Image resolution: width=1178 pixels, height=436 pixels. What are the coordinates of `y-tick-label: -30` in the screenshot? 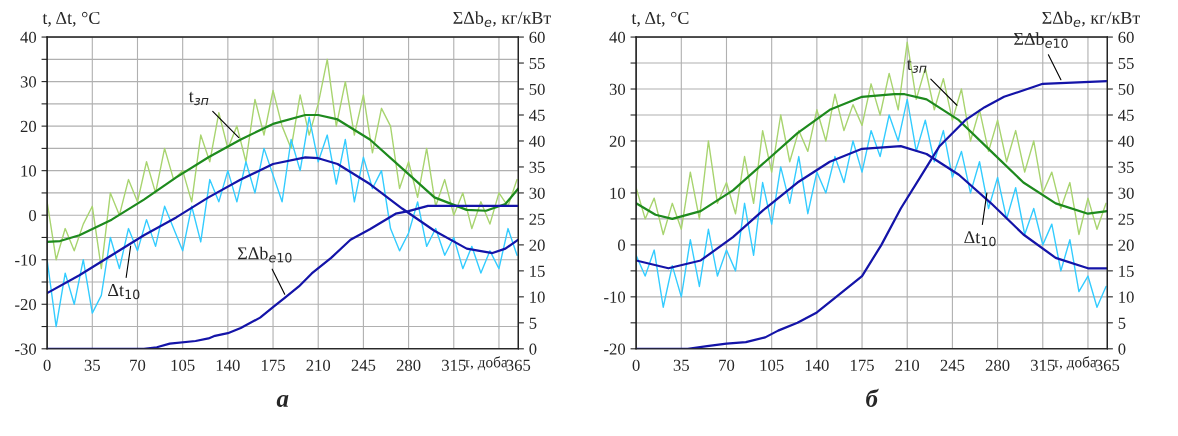 It's located at (26, 349).